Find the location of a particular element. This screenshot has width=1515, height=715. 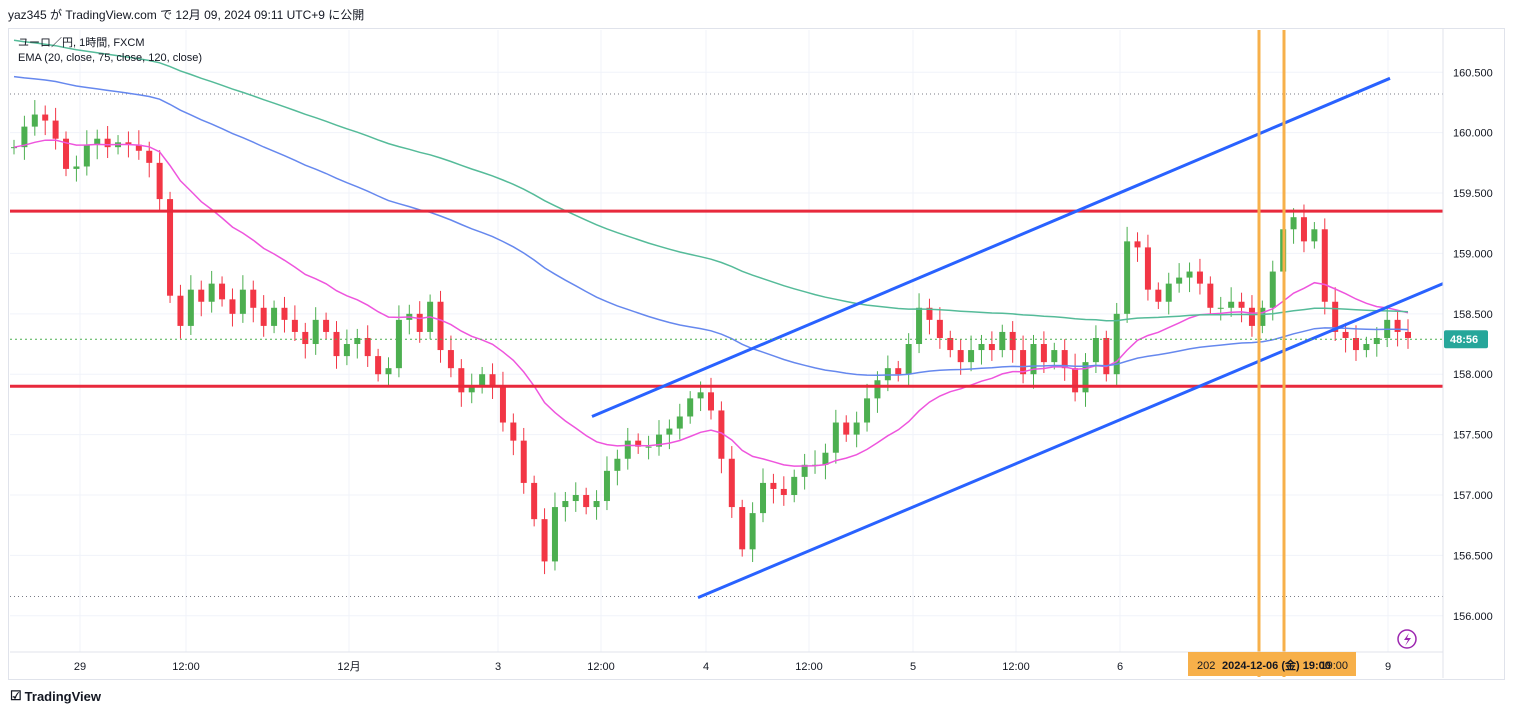

footer-brand: ☑ TradingView is located at coordinates (55, 696).